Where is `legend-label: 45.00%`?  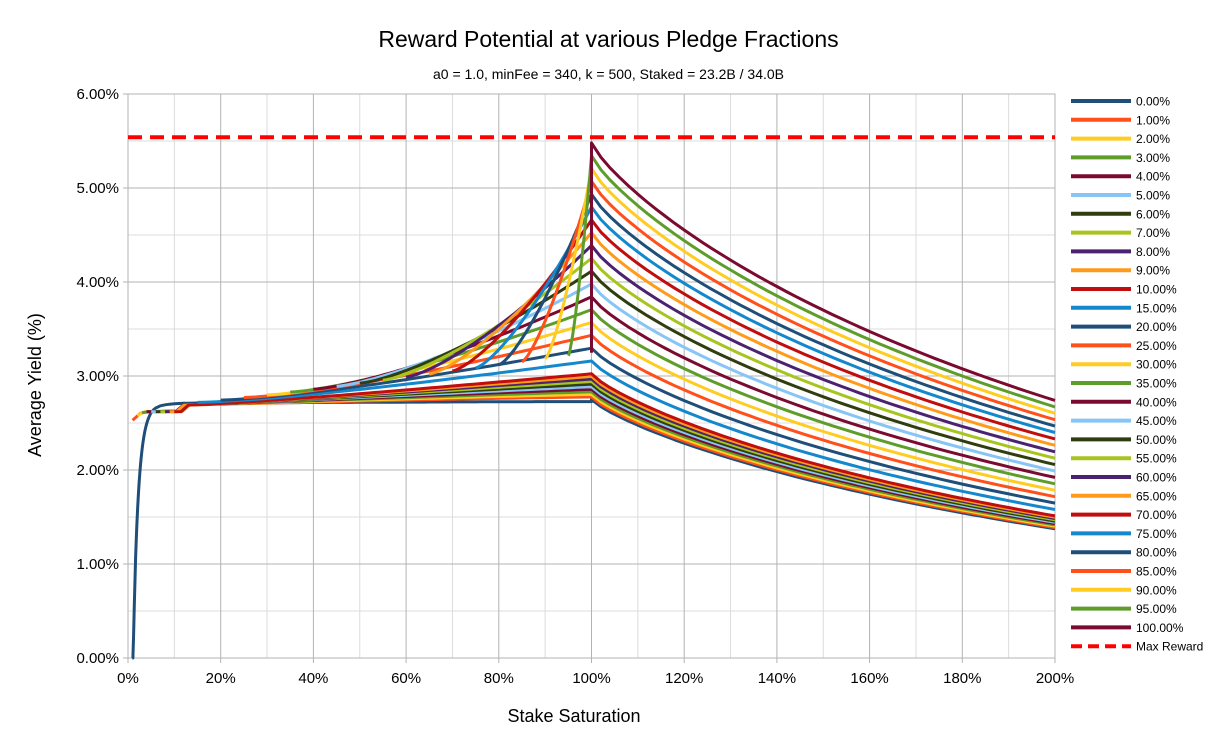 legend-label: 45.00% is located at coordinates (1156, 421).